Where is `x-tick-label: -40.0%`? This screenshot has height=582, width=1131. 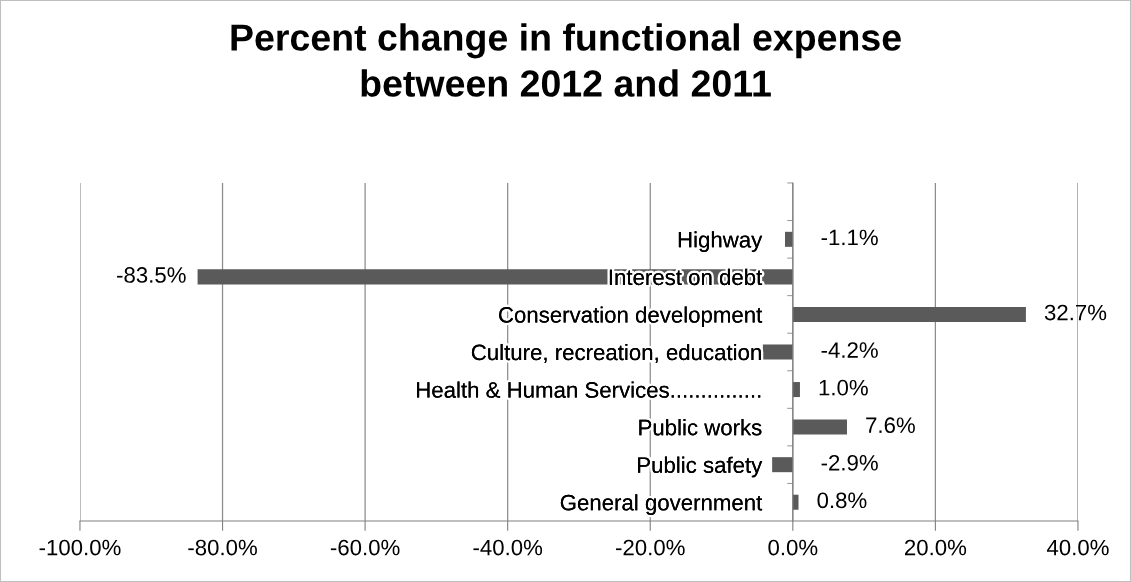
x-tick-label: -40.0% is located at coordinates (508, 547).